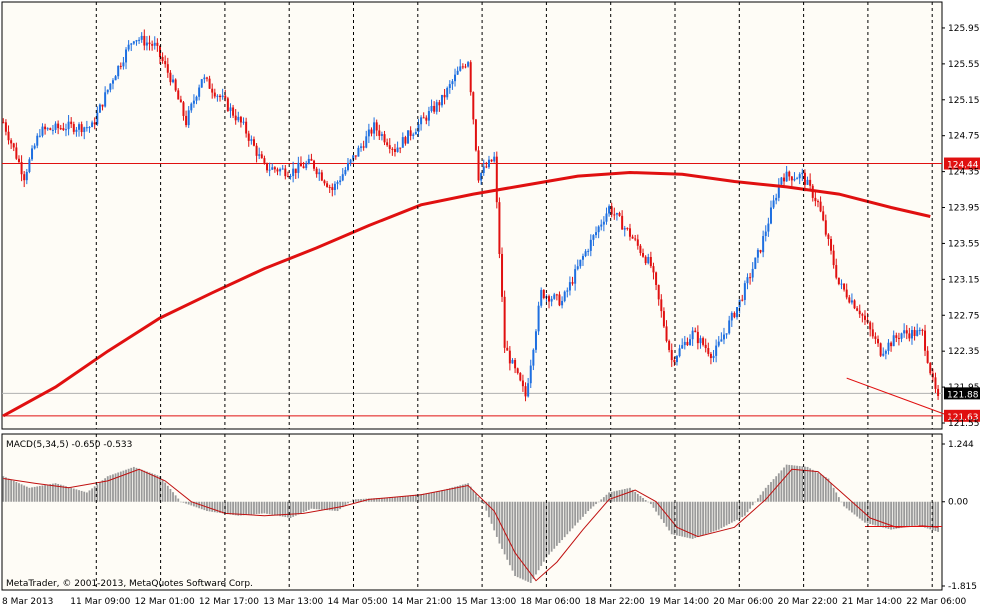  What do you see at coordinates (964, 65) in the screenshot?
I see `y-tick-label: 125.55` at bounding box center [964, 65].